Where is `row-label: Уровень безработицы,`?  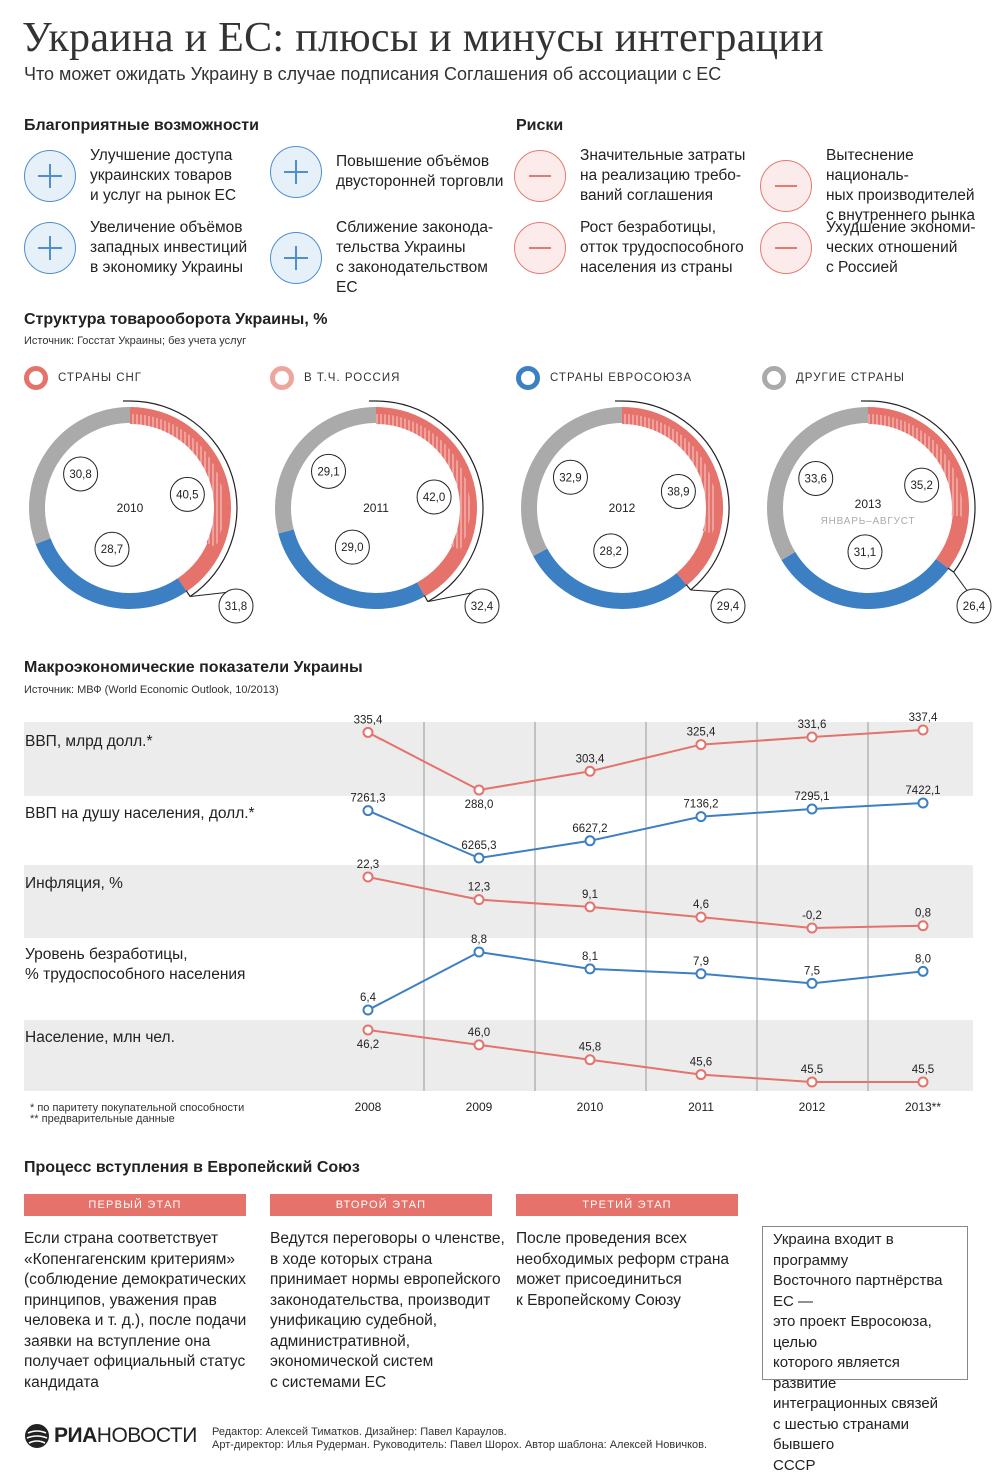 row-label: Уровень безработицы, is located at coordinates (106, 954).